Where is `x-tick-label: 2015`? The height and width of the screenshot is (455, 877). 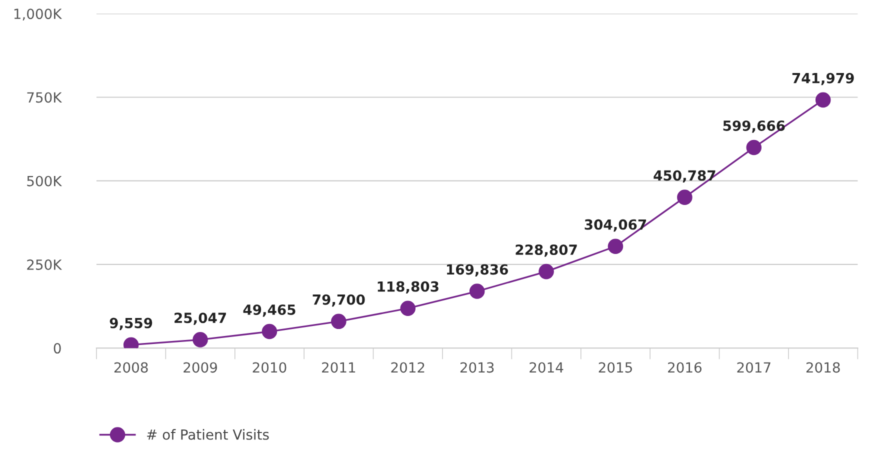
x-tick-label: 2015 is located at coordinates (615, 367).